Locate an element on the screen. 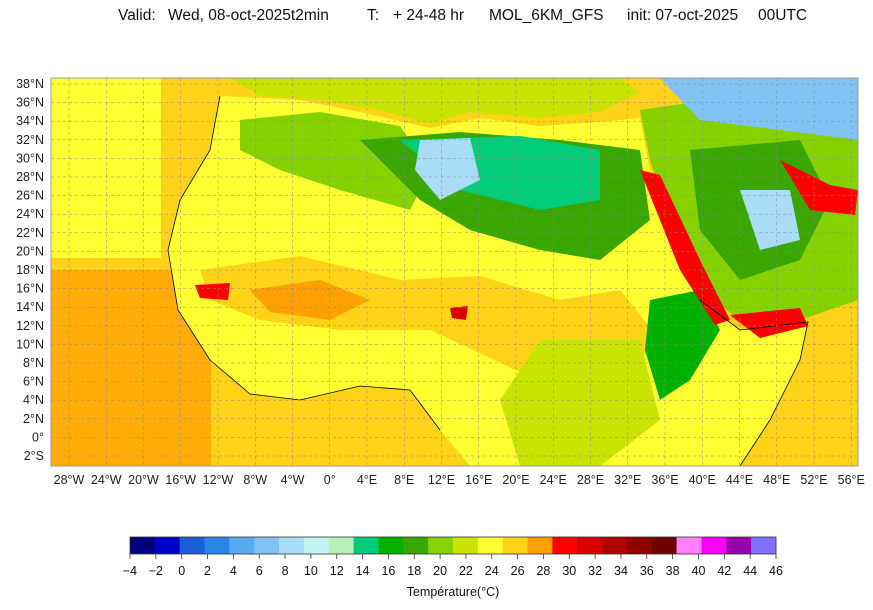 The width and height of the screenshot is (873, 610). latitude-label: 28°N is located at coordinates (30, 177).